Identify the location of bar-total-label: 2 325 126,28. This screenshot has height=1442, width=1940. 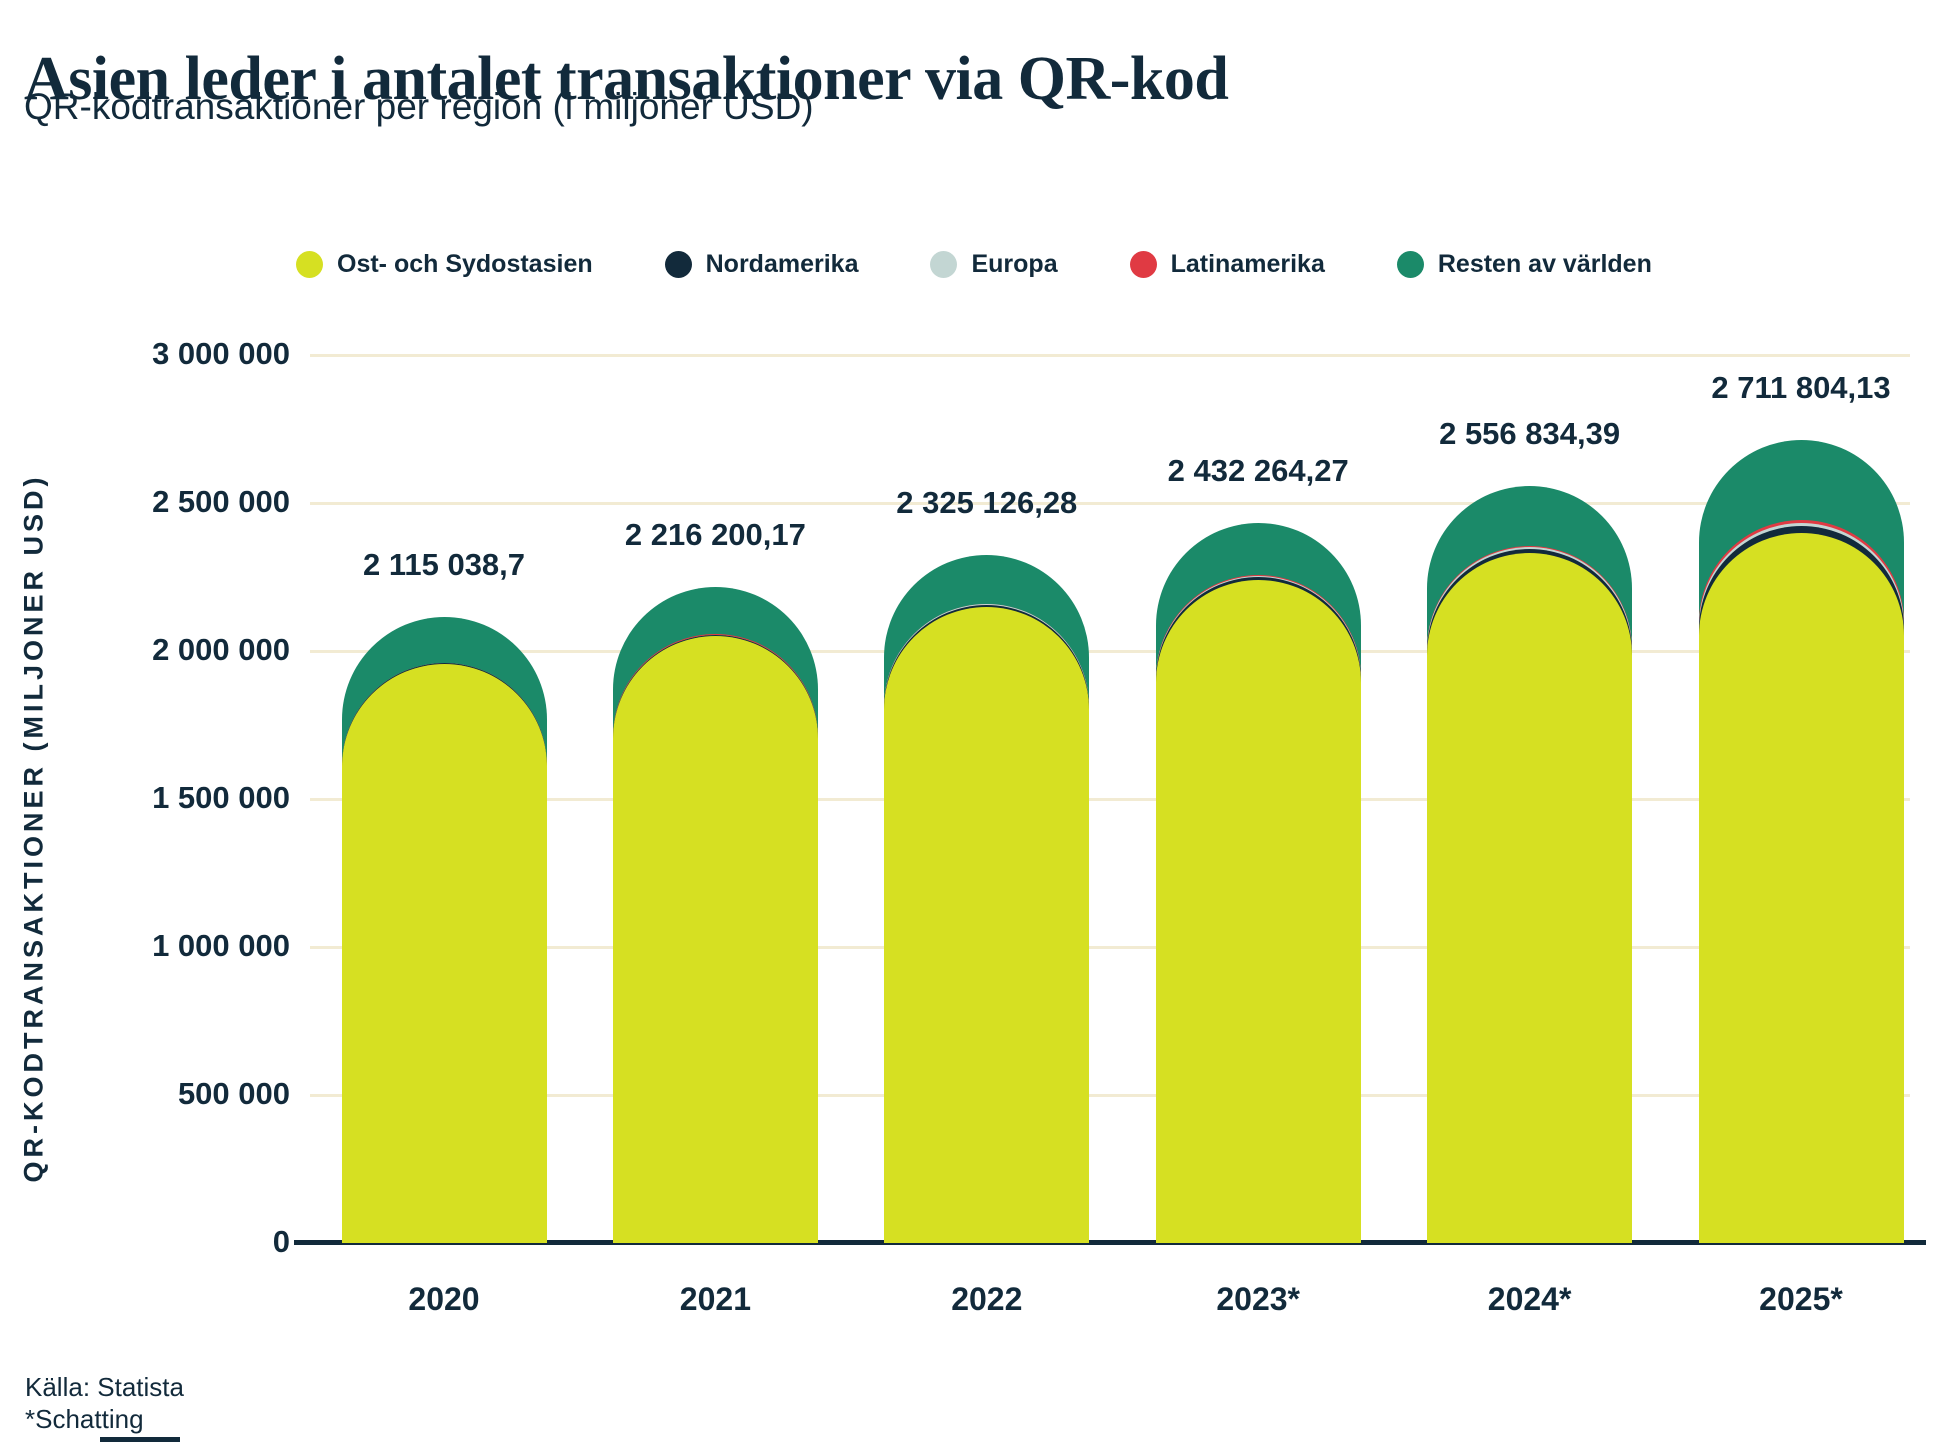
(987, 502).